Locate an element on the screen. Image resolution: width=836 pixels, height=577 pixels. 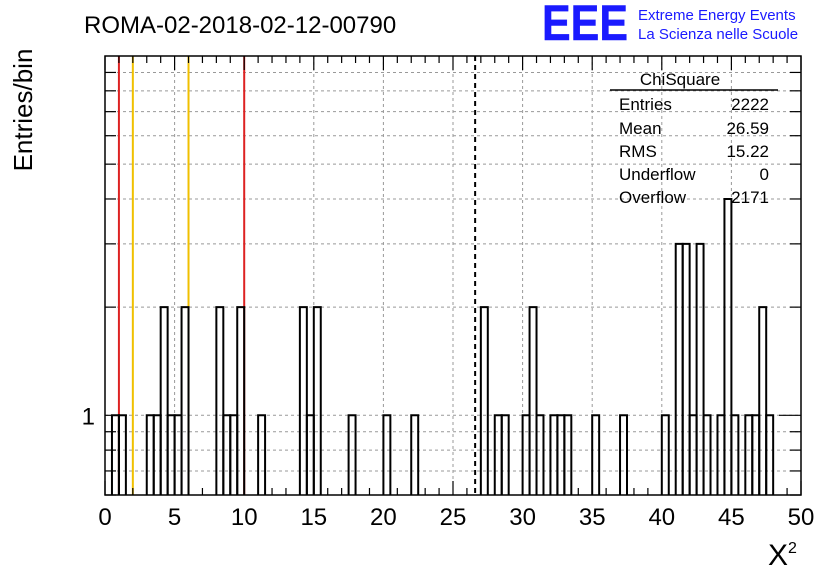
stats-rms-value: 15.22 is located at coordinates (747, 151).